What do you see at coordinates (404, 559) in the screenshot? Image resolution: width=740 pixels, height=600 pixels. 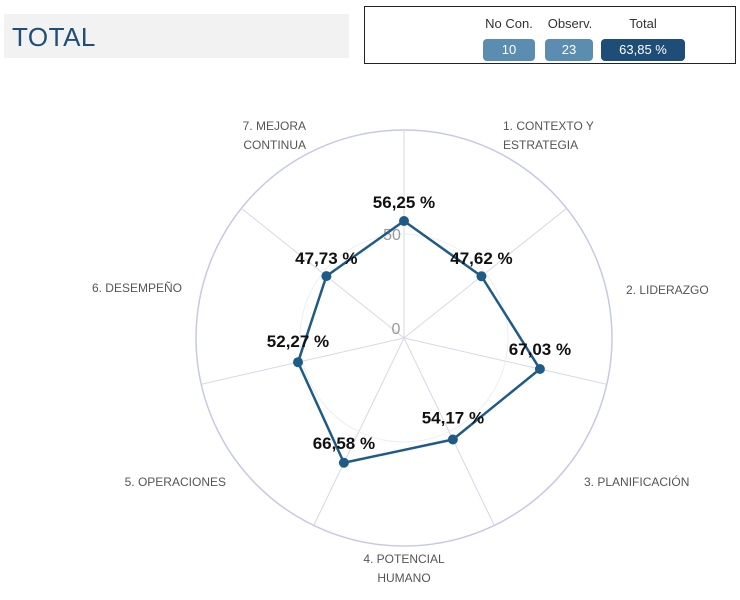 I see `axis-label-line: 4. POTENCIAL` at bounding box center [404, 559].